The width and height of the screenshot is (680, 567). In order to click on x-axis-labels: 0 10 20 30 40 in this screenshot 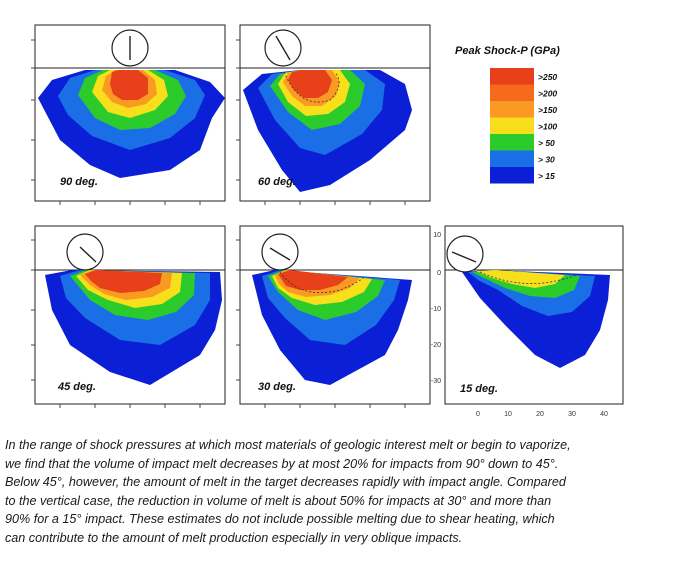, I will do `click(542, 414)`.